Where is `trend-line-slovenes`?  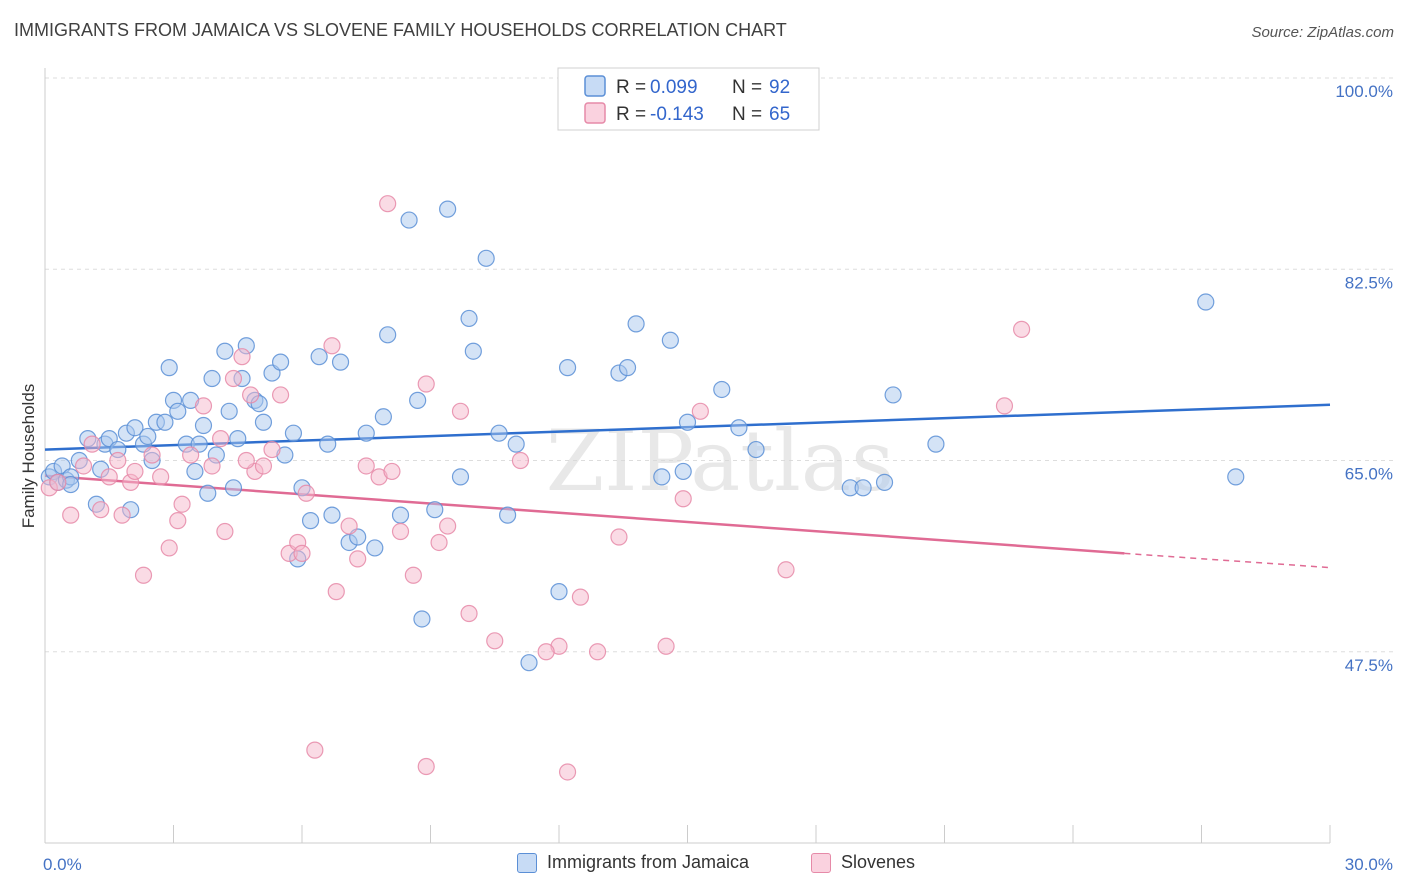
trend-line-slovenes is located at coordinates (584, 514).